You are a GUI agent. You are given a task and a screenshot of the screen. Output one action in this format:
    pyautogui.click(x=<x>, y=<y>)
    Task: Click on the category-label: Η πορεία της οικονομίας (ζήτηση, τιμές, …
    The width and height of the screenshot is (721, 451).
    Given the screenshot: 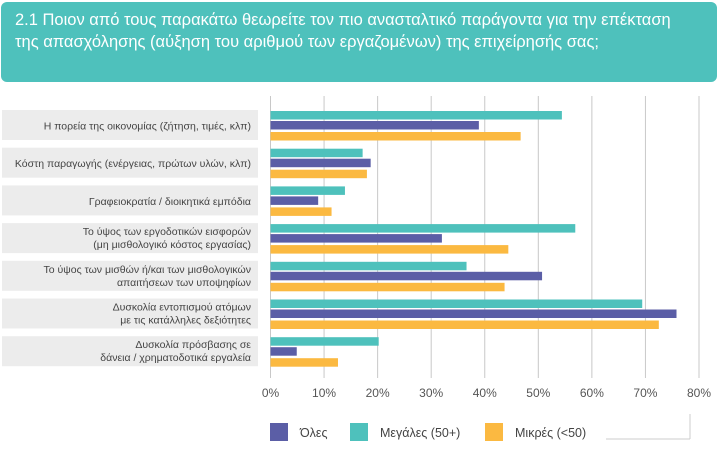 What is the action you would take?
    pyautogui.click(x=147, y=127)
    